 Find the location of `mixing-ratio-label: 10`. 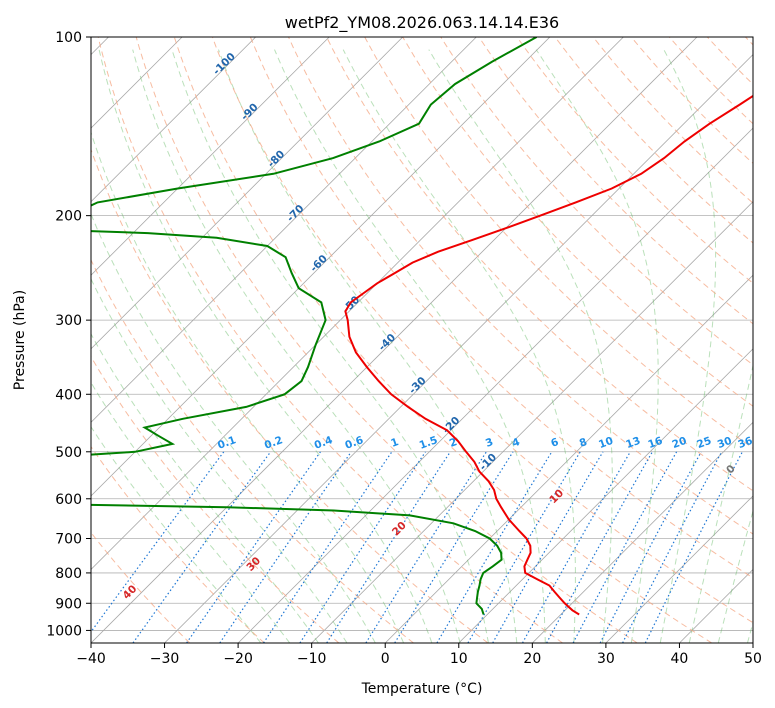

mixing-ratio-label: 10 is located at coordinates (606, 443).